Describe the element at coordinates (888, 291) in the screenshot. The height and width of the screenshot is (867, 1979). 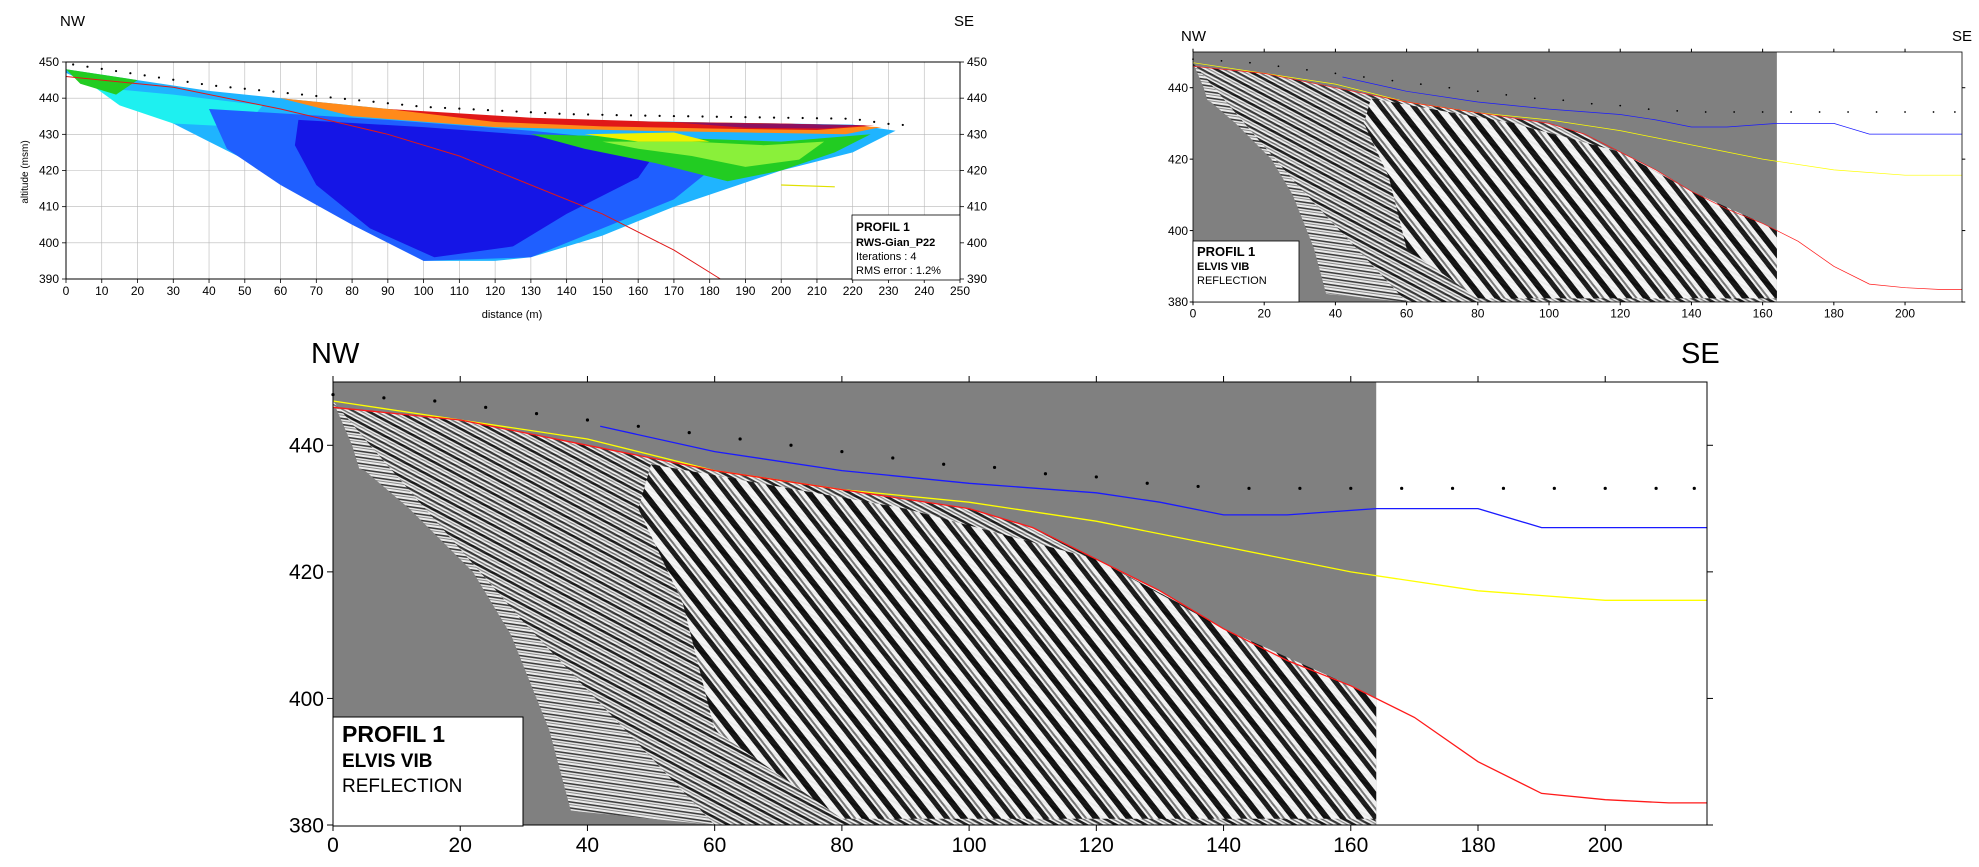
I see `ert-x-tick-label: 230` at that location.